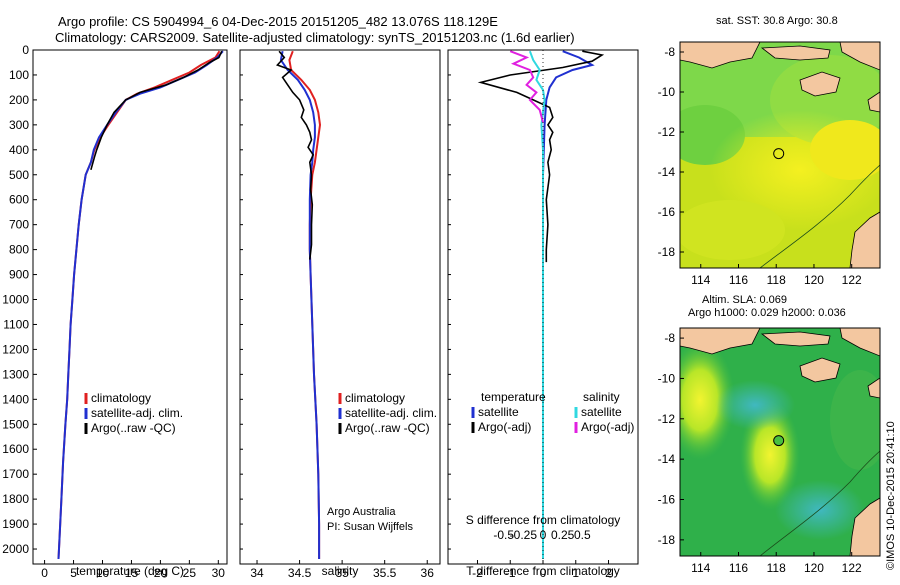  I want to click on flores-land, so click(859, 56).